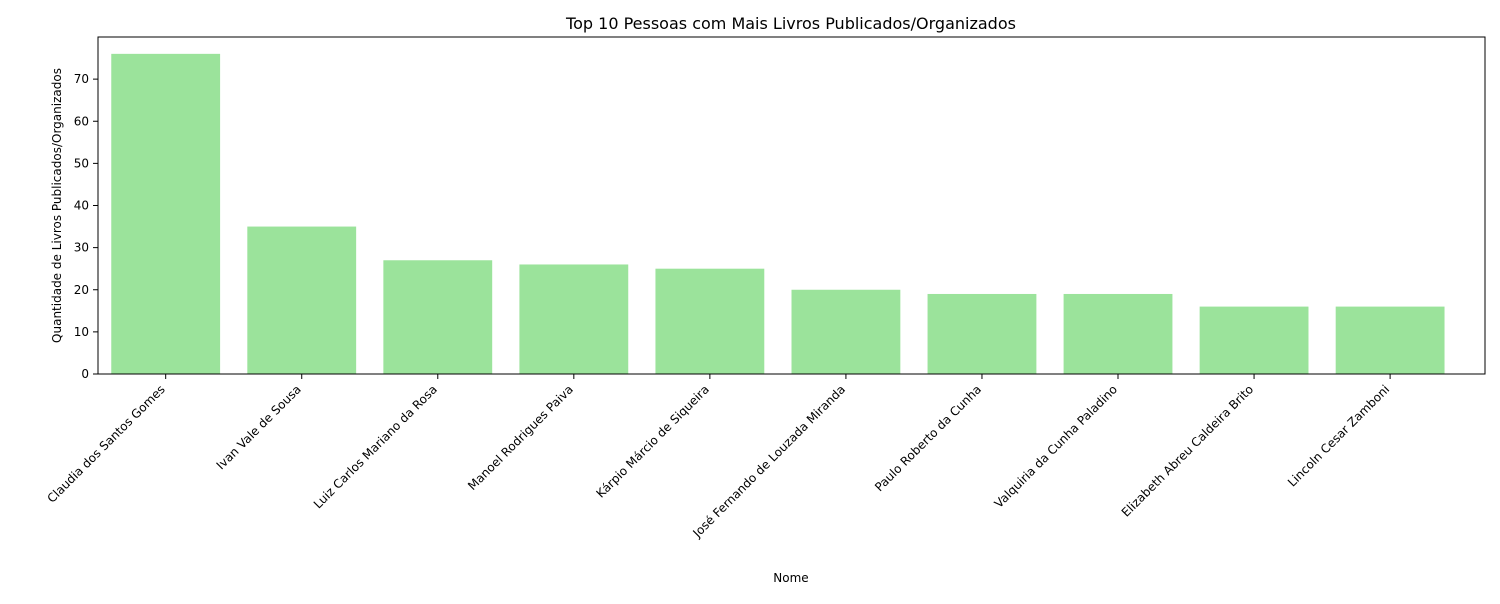 The height and width of the screenshot is (604, 1500). I want to click on y-tick-label-70: 70, so click(81, 79).